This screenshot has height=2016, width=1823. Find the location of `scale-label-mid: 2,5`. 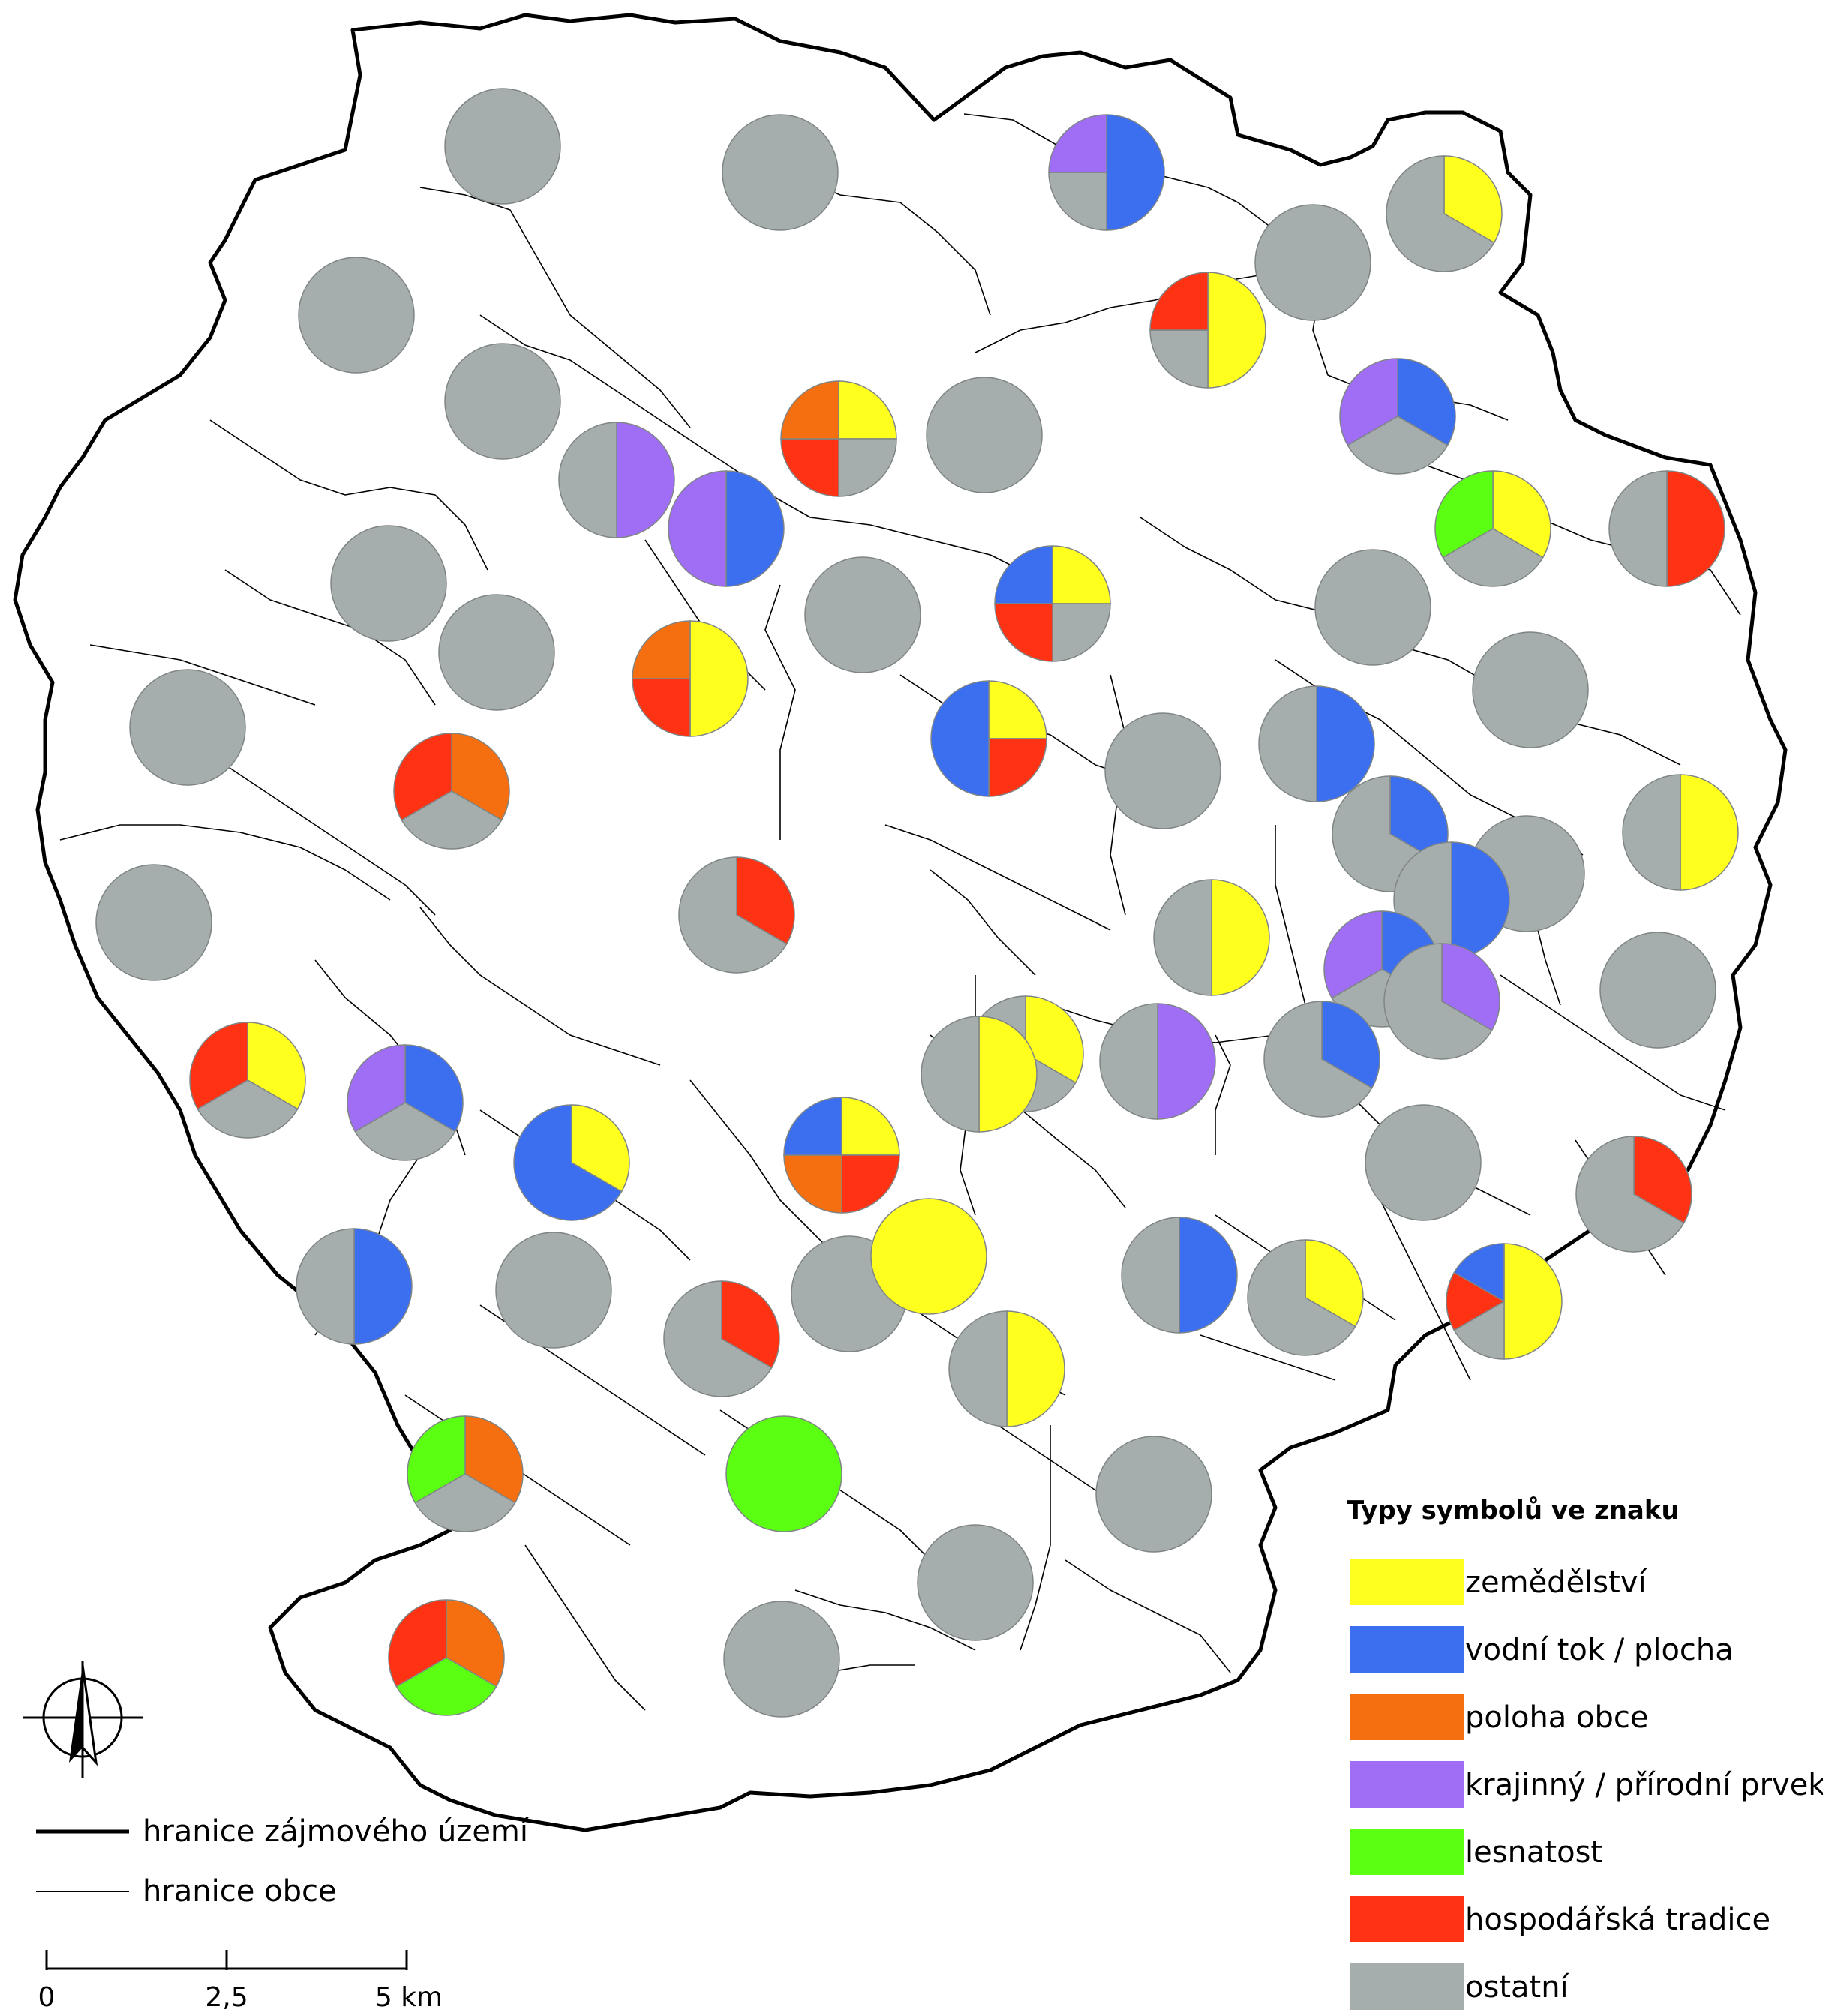

scale-label-mid: 2,5 is located at coordinates (227, 1997).